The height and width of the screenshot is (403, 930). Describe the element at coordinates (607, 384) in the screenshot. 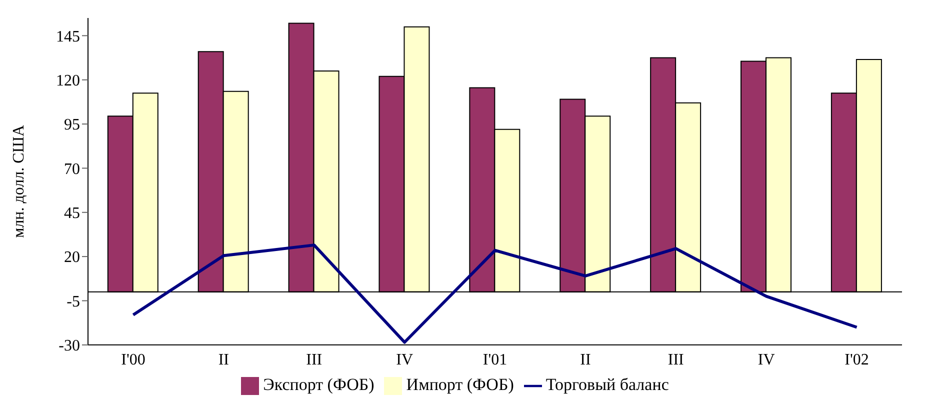

I see `legend-label: Торговый баланс` at that location.